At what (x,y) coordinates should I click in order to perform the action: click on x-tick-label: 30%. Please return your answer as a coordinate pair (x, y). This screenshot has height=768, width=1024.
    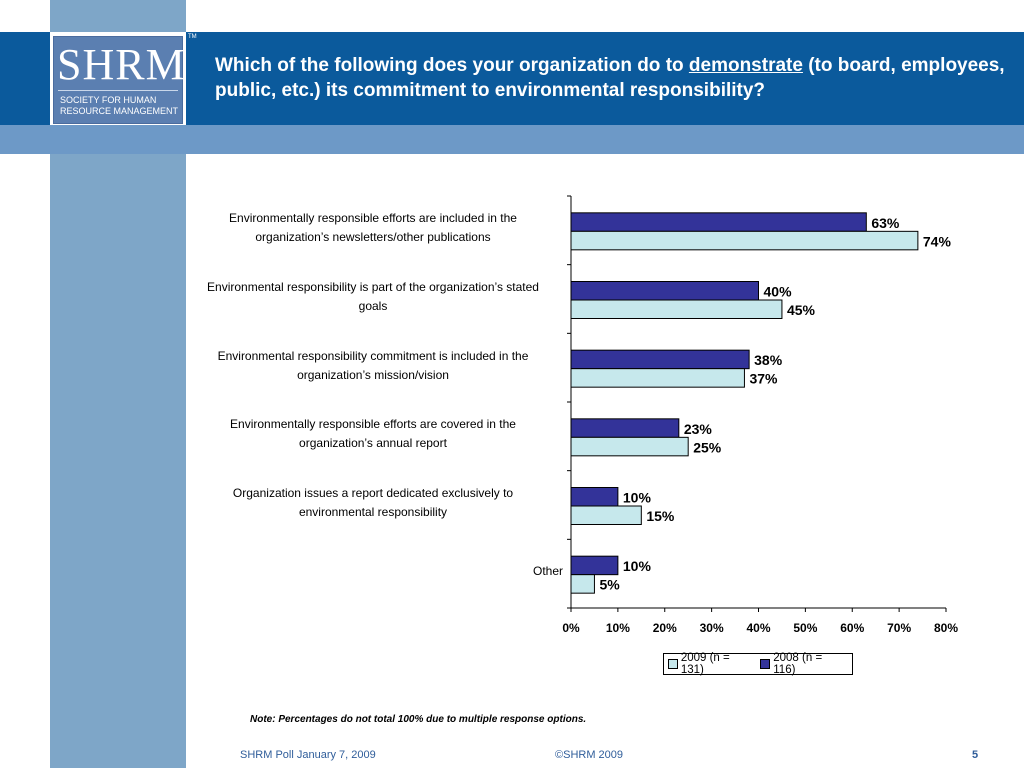
    Looking at the image, I should click on (712, 628).